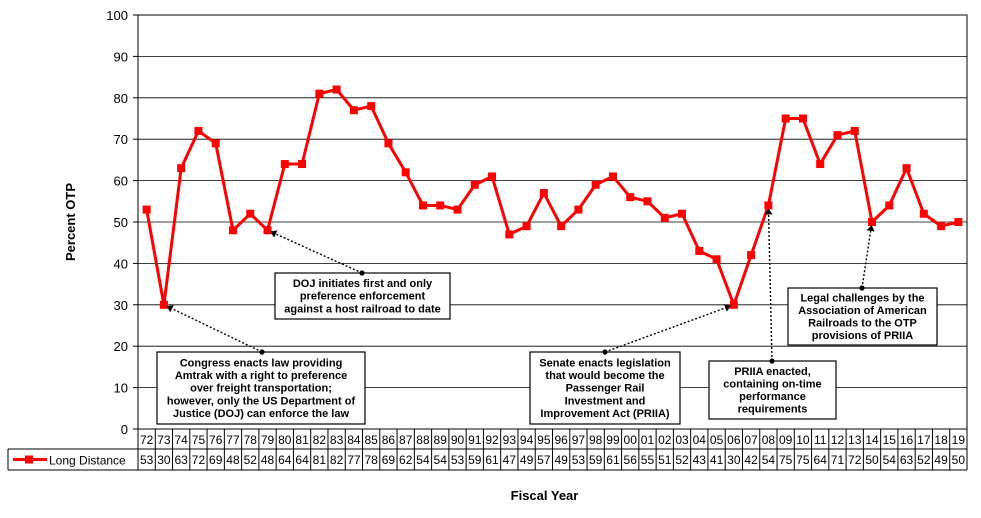 The width and height of the screenshot is (981, 518). I want to click on x-tick-label: 92, so click(492, 440).